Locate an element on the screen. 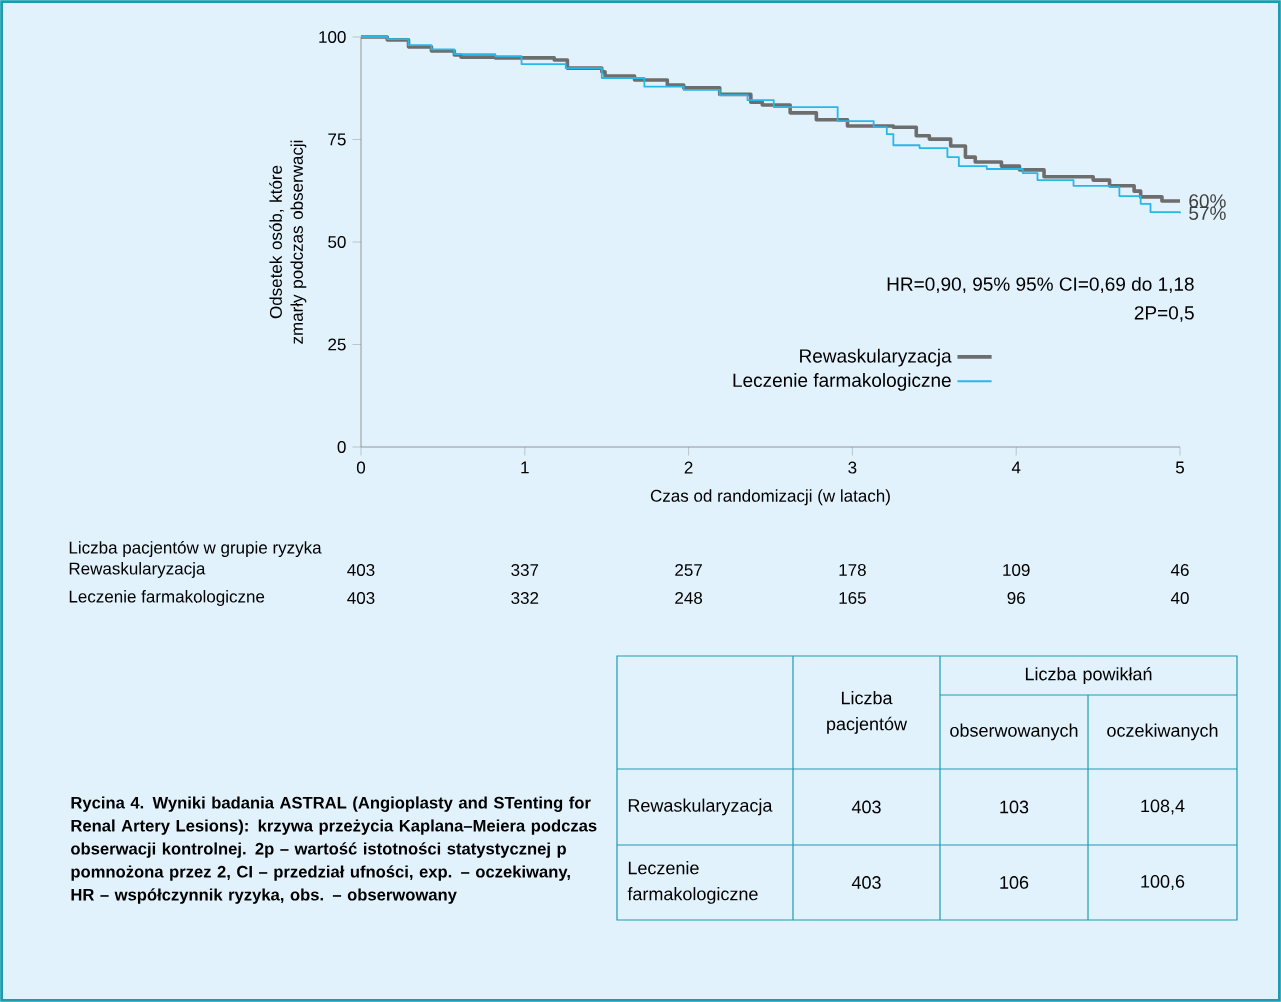 The height and width of the screenshot is (1002, 1281). y-tick-label: 0 is located at coordinates (341, 446).